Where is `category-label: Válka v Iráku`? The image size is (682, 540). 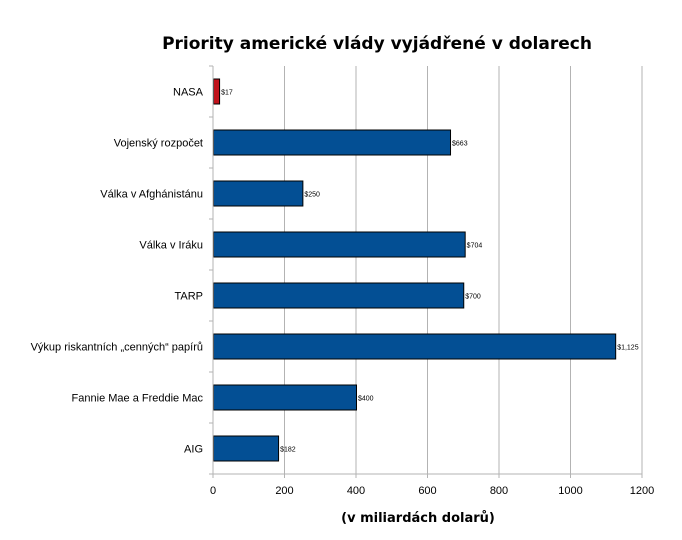
category-label: Válka v Iráku is located at coordinates (171, 246).